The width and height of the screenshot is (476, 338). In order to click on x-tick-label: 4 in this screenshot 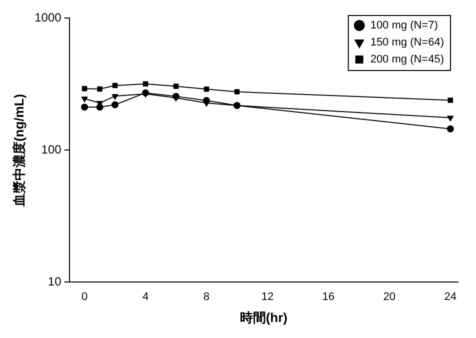, I will do `click(145, 296)`.